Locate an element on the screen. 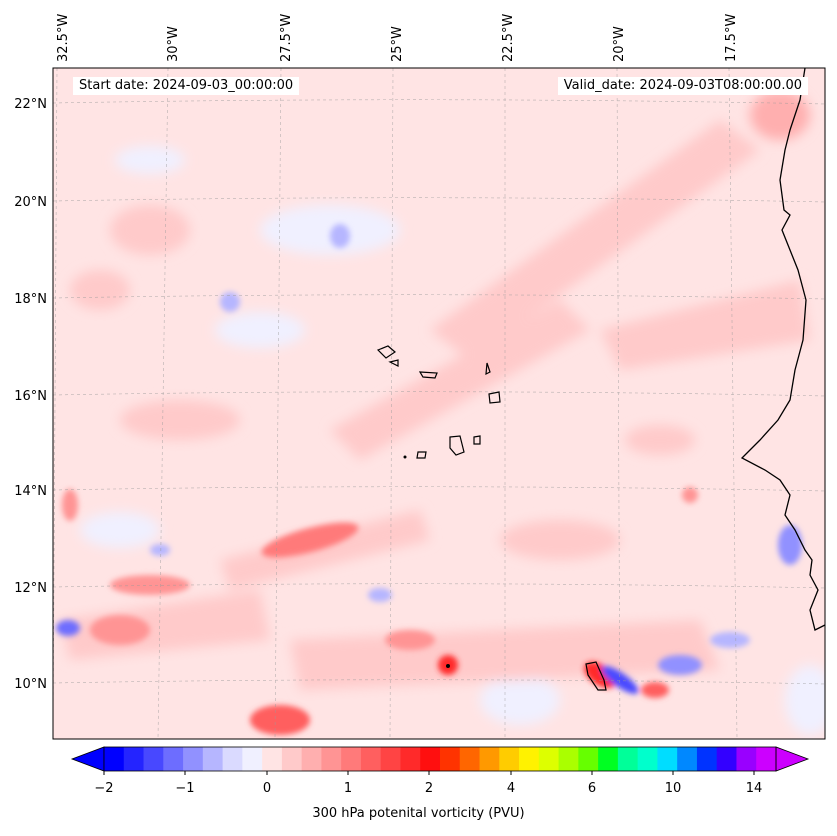  longitude-label: 20°W is located at coordinates (619, 44).